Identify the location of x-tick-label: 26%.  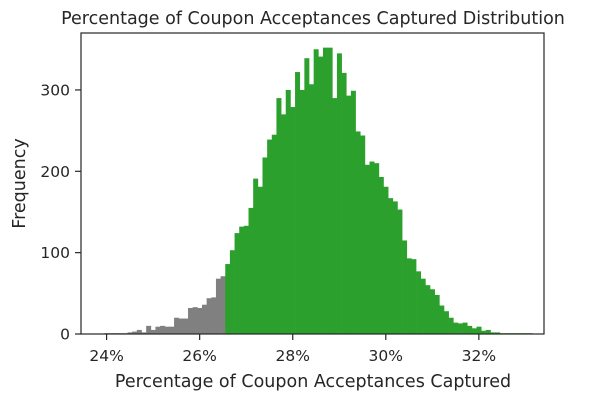
(199, 356).